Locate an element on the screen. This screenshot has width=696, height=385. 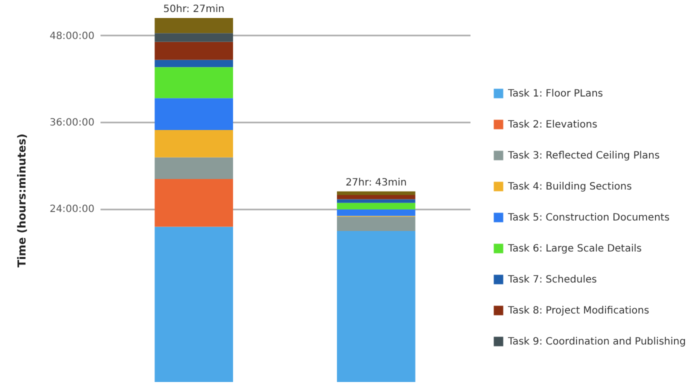
legend-label: Task 9: Coordination and Publishing is located at coordinates (596, 342).